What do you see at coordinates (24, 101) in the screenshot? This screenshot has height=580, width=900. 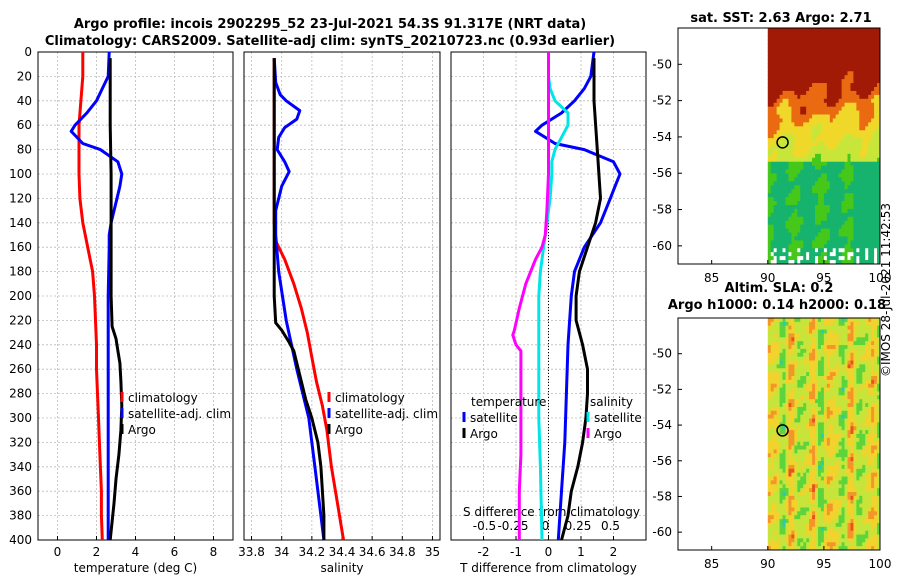 I see `y-tick-label: 40` at bounding box center [24, 101].